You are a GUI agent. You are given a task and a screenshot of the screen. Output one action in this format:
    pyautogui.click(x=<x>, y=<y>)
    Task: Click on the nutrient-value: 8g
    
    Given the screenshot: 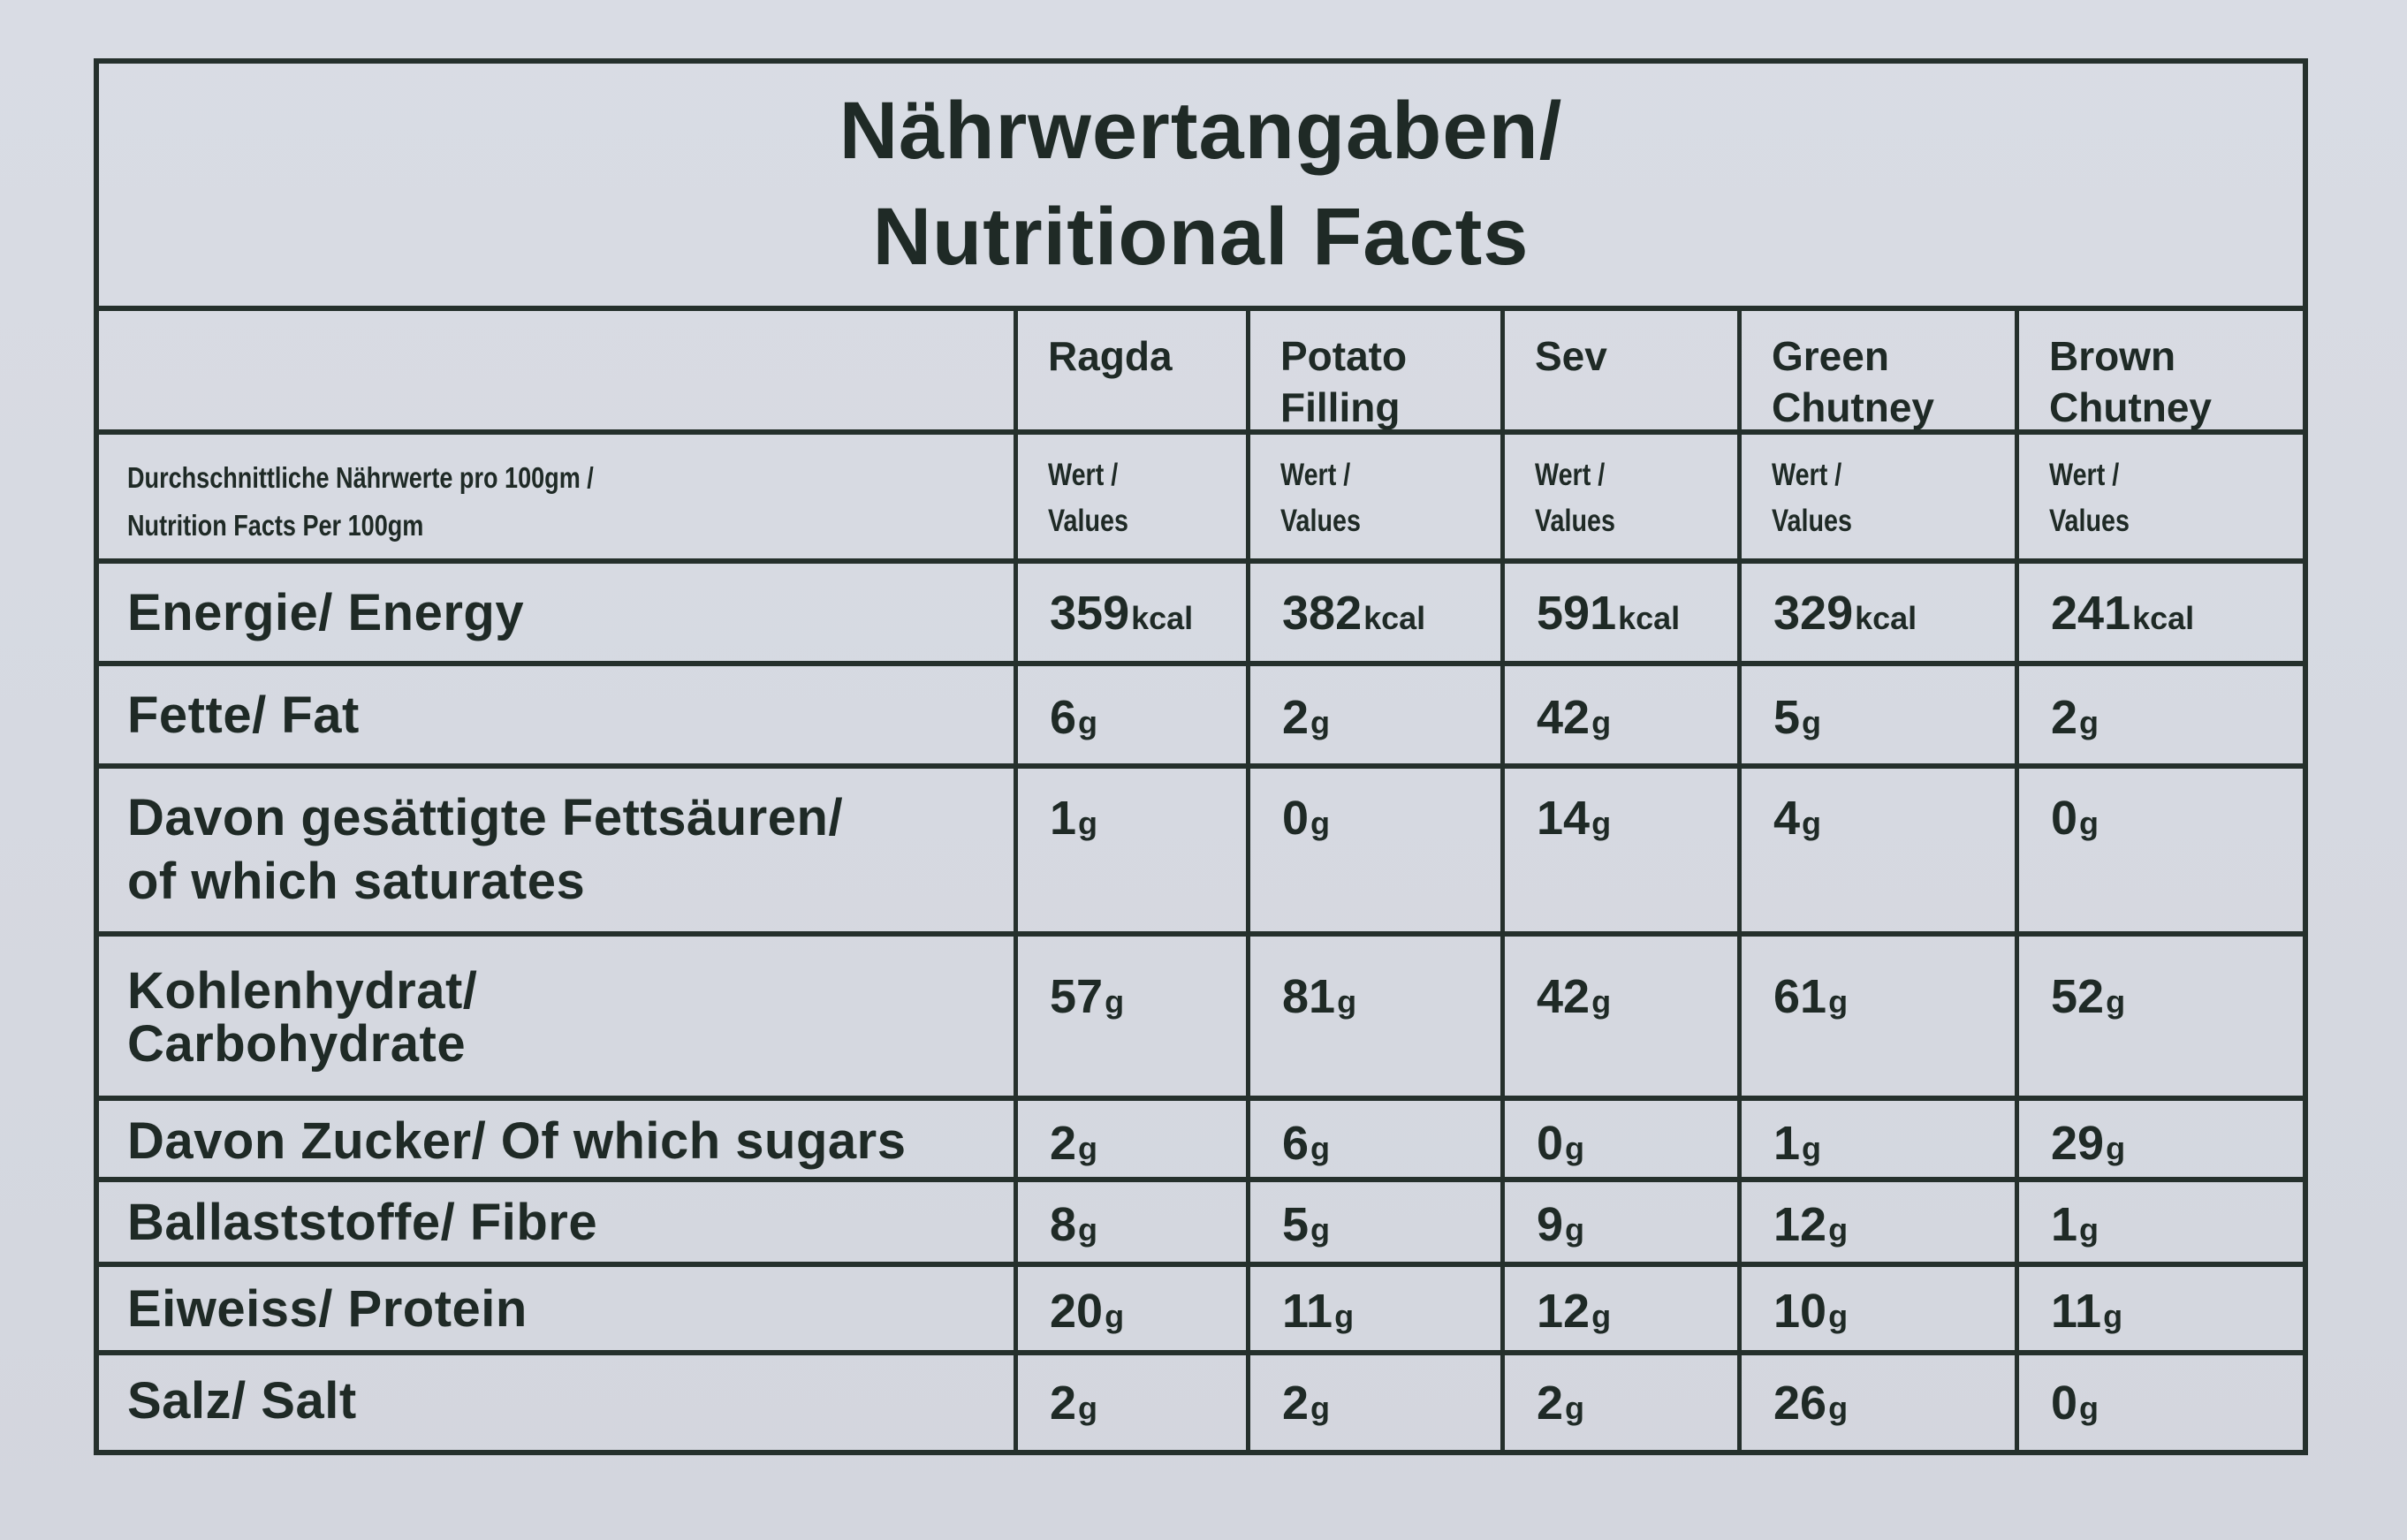 What is the action you would take?
    pyautogui.click(x=1074, y=1224)
    